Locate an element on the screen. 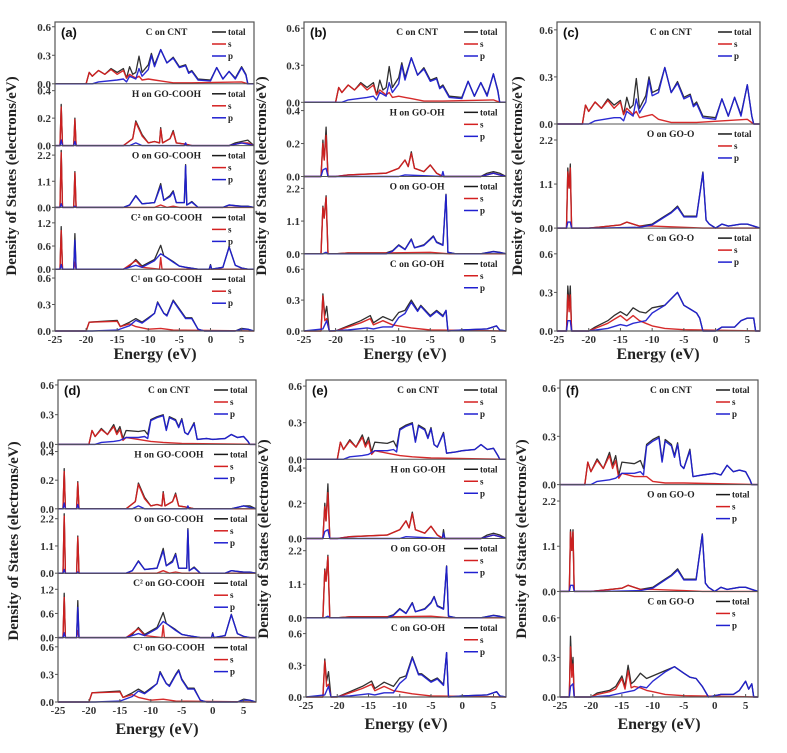 The height and width of the screenshot is (753, 787). panel-tag: (a) is located at coordinates (69, 32).